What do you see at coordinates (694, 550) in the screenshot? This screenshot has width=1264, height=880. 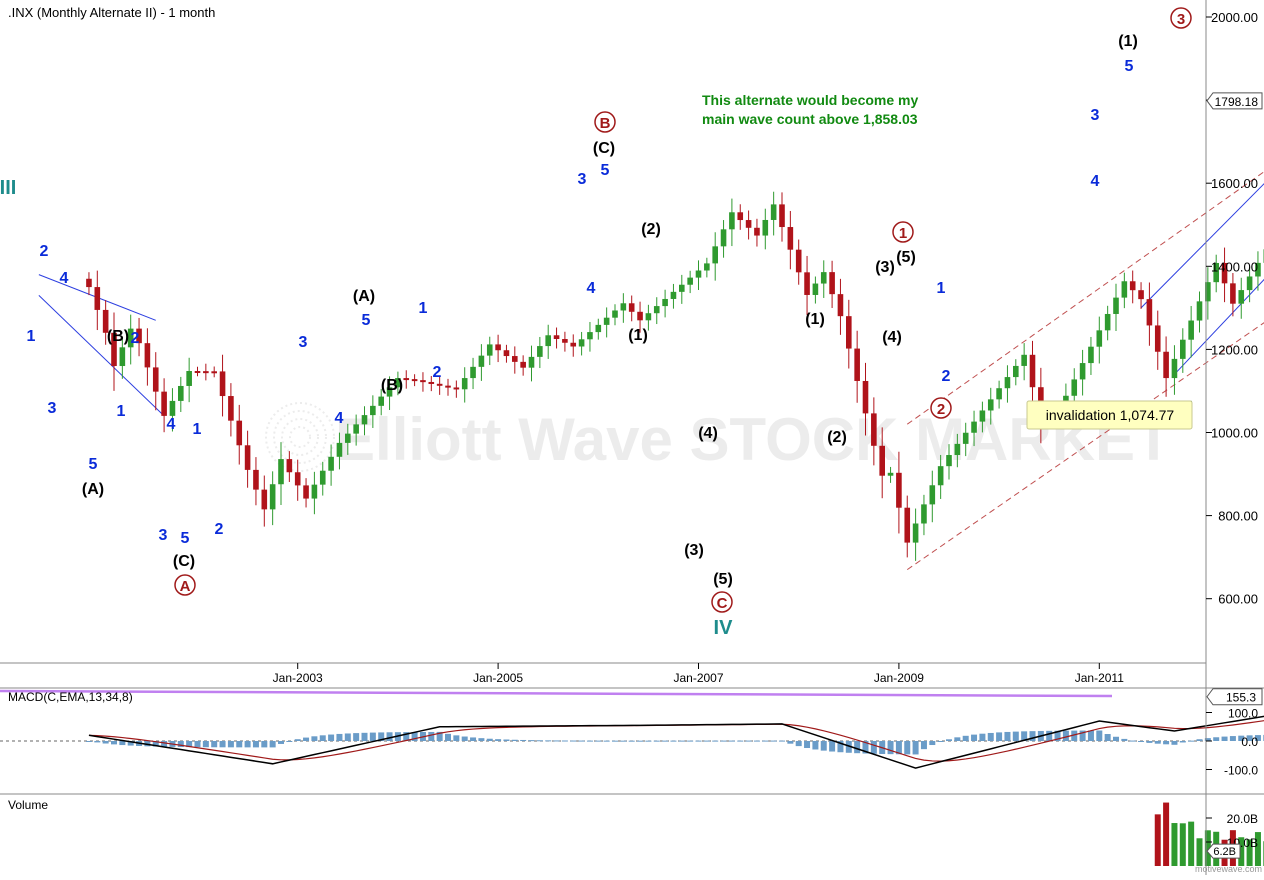 I see `wave-label-black: (3)` at bounding box center [694, 550].